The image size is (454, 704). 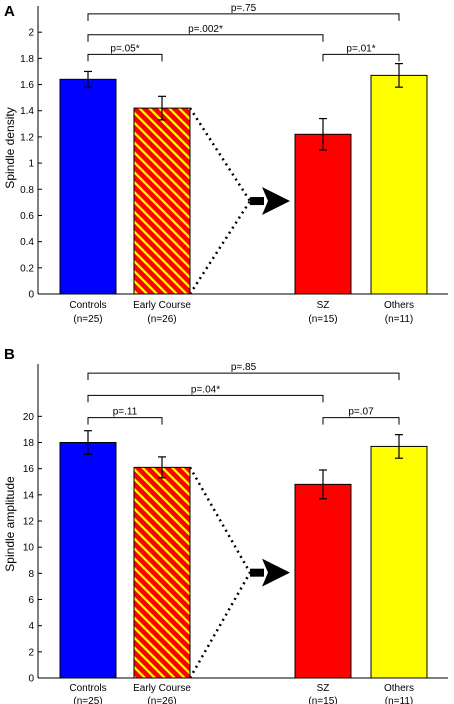 What do you see at coordinates (9, 354) in the screenshot?
I see `panel-label-b: B` at bounding box center [9, 354].